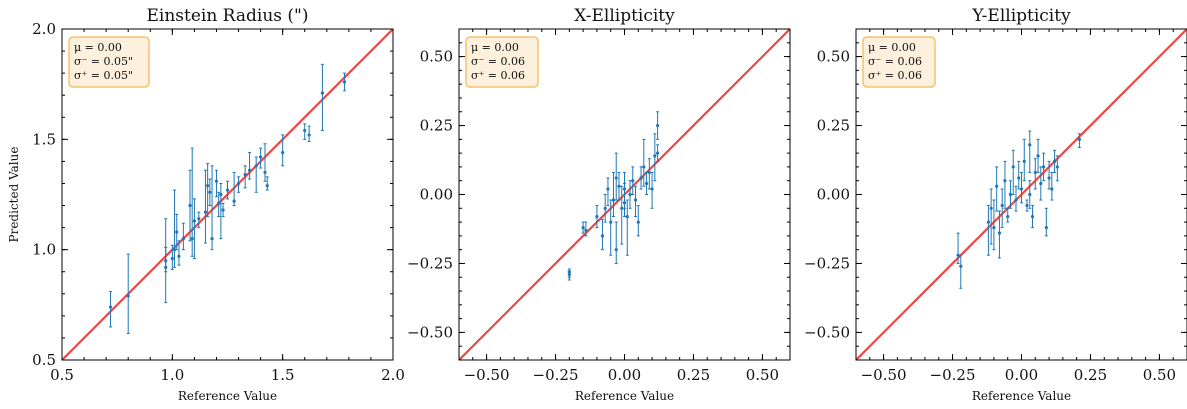  What do you see at coordinates (1021, 16) in the screenshot?
I see `chart-title: Y-Ellipticity` at bounding box center [1021, 16].